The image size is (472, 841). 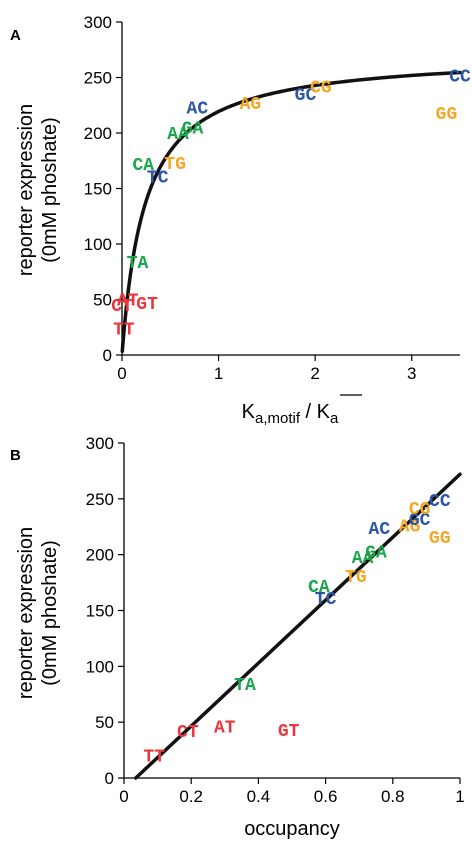 What do you see at coordinates (356, 578) in the screenshot?
I see `panel-b-point-tg: TG` at bounding box center [356, 578].